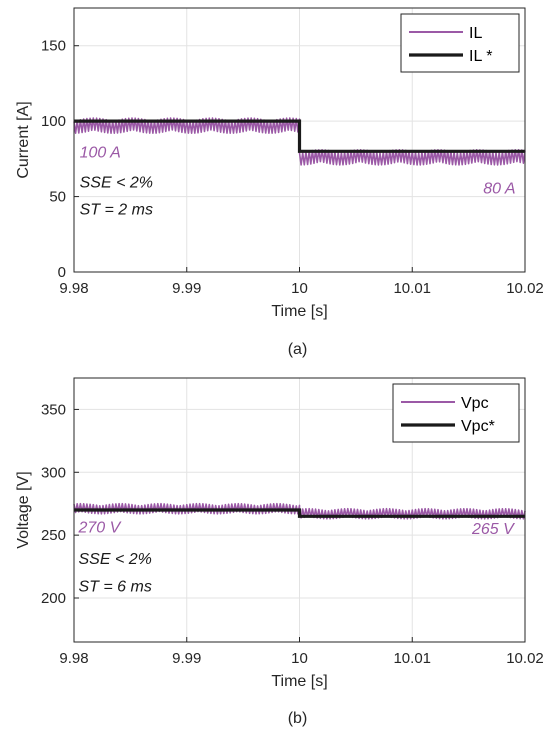  I want to click on legend: IL IL *, so click(460, 43).